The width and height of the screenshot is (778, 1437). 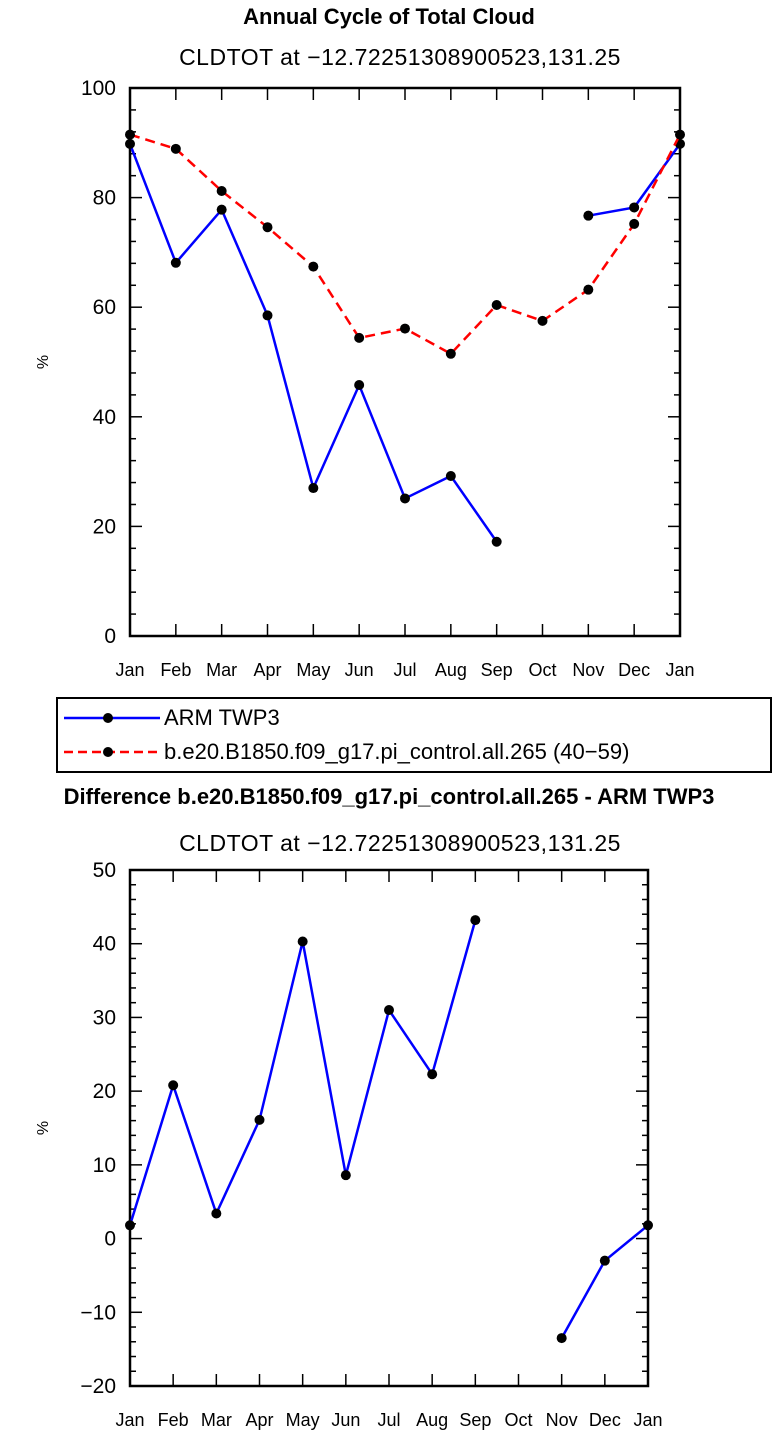 I want to click on chart2-ytick-label: 40, so click(x=104, y=944).